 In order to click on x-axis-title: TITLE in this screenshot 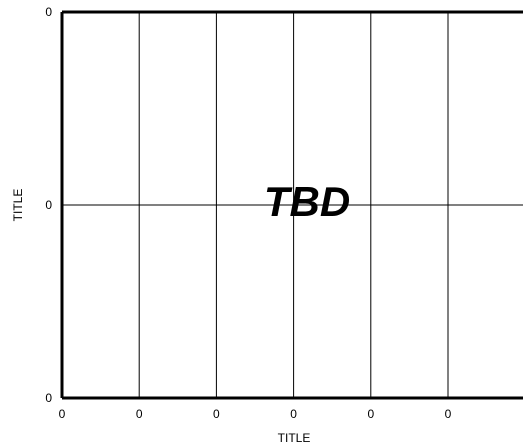, I will do `click(294, 438)`.